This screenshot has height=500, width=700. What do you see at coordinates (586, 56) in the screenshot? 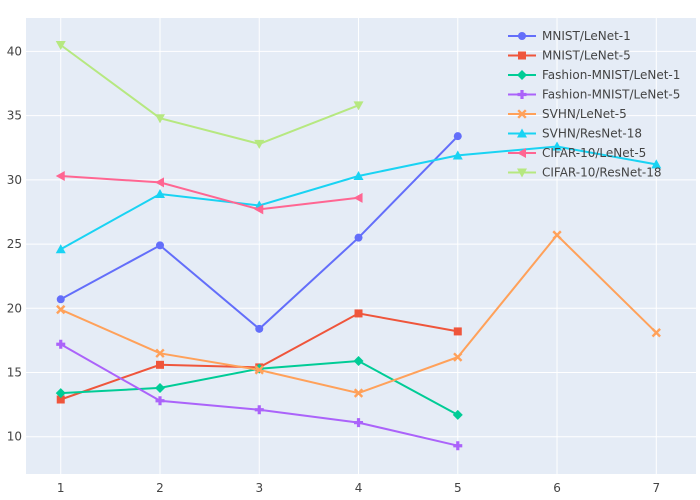
I see `legend-label: MNIST/LeNet-5` at bounding box center [586, 56].